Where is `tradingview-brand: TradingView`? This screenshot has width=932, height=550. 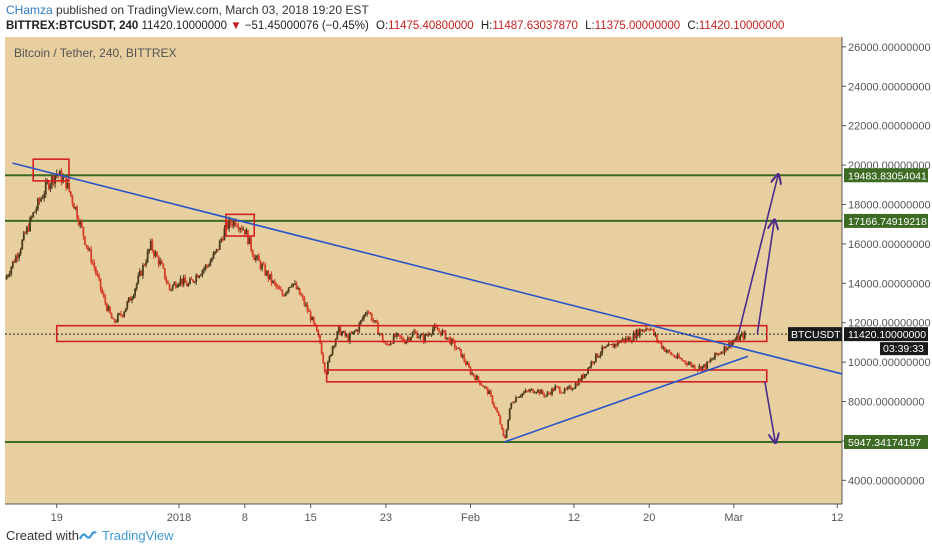 tradingview-brand: TradingView is located at coordinates (126, 535).